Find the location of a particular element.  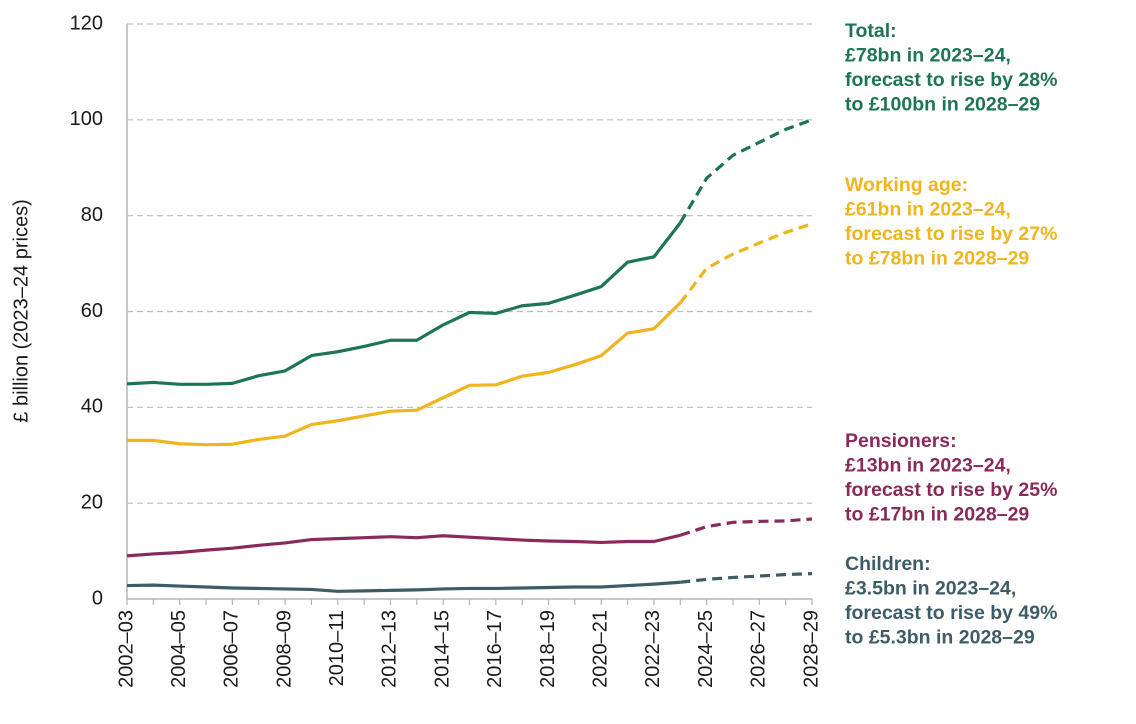

legend-label: Total: is located at coordinates (871, 31).